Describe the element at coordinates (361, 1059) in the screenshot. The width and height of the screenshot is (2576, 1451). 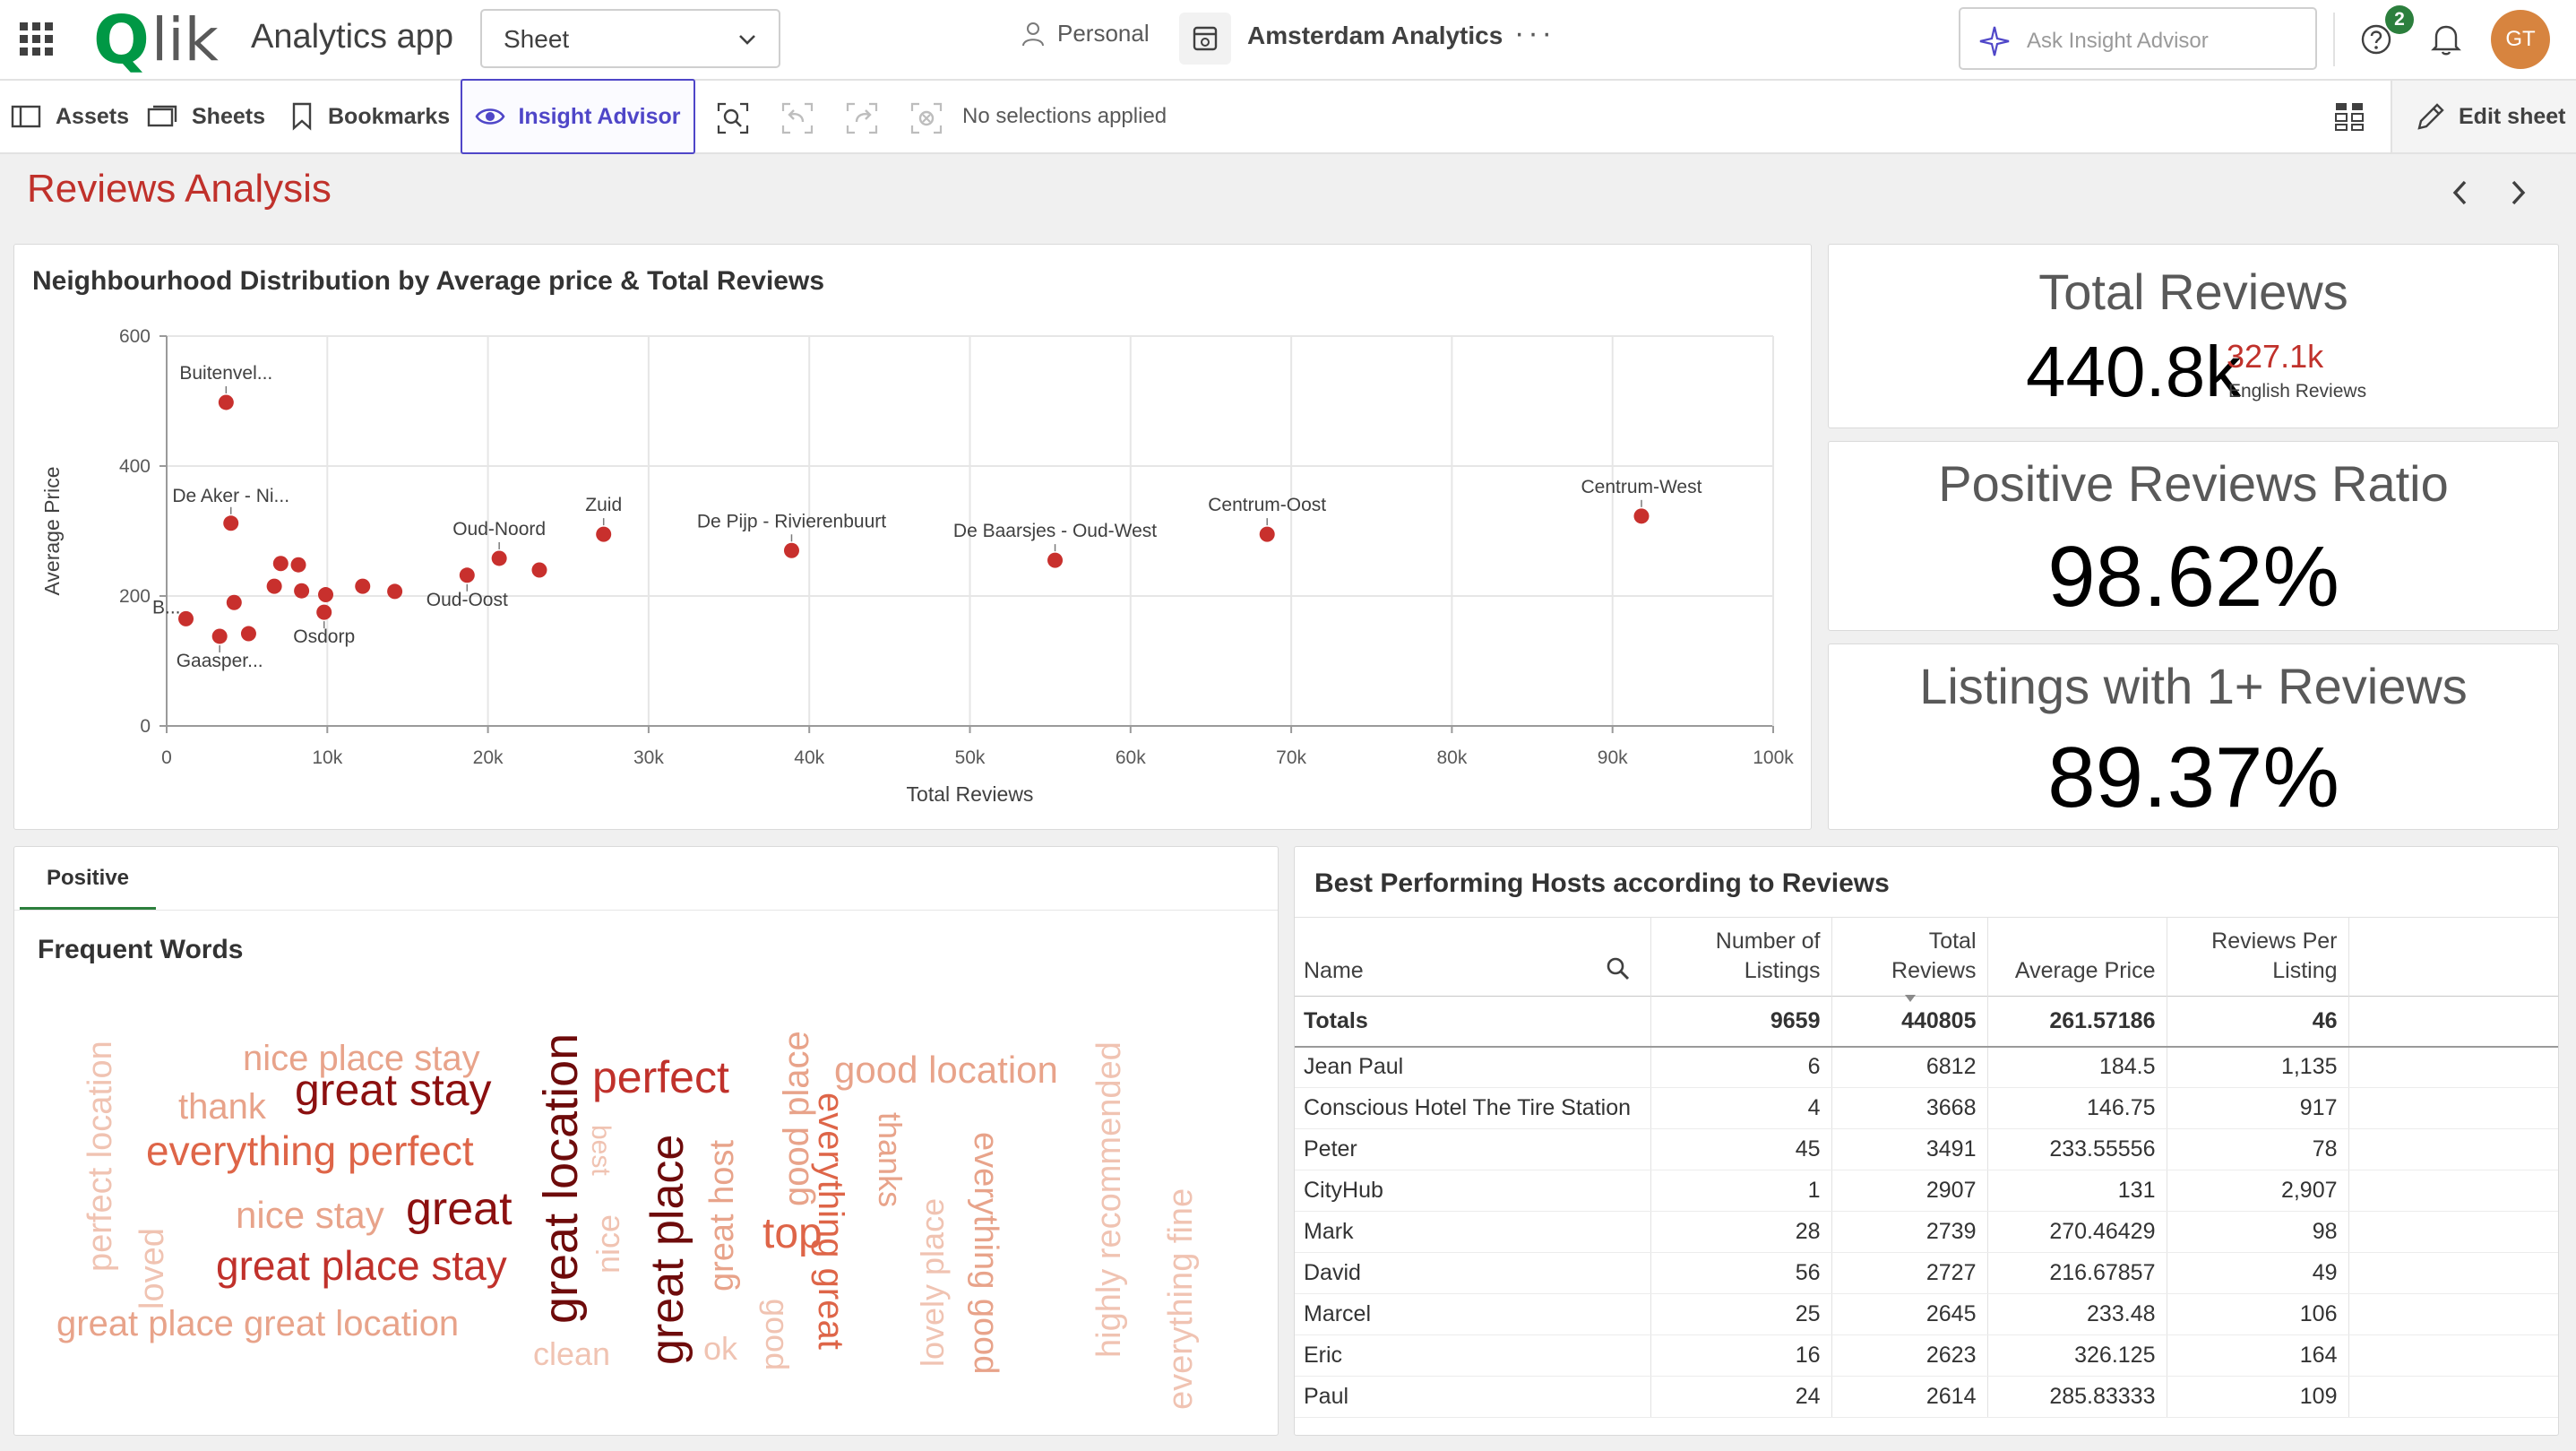
I see `word-cloud-word: nice place stay` at that location.